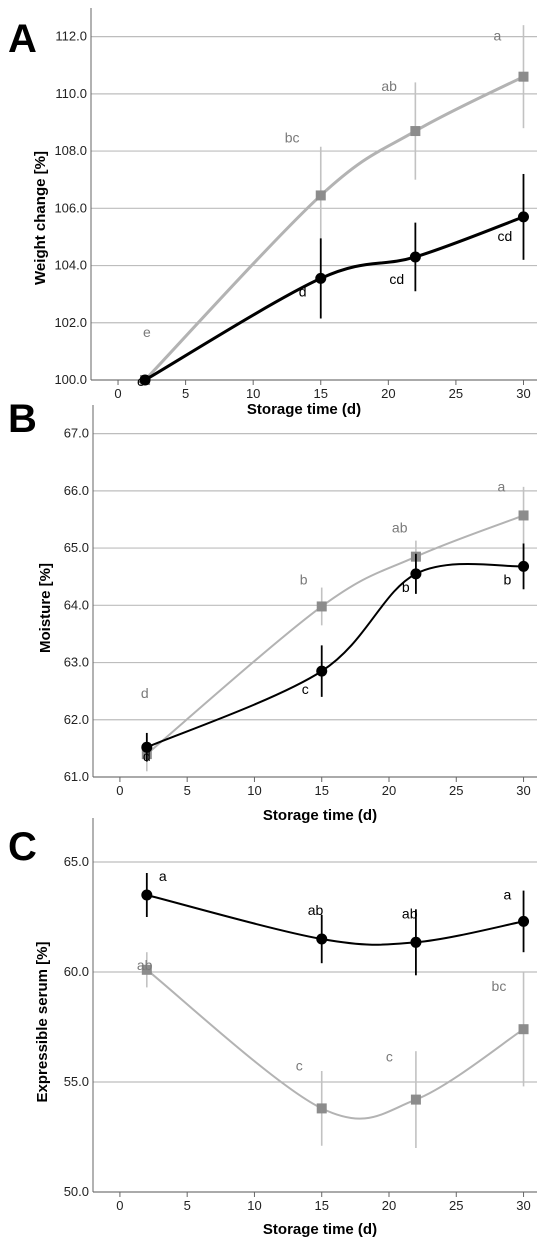  I want to click on y-tick-label: 63.0, so click(76, 662).